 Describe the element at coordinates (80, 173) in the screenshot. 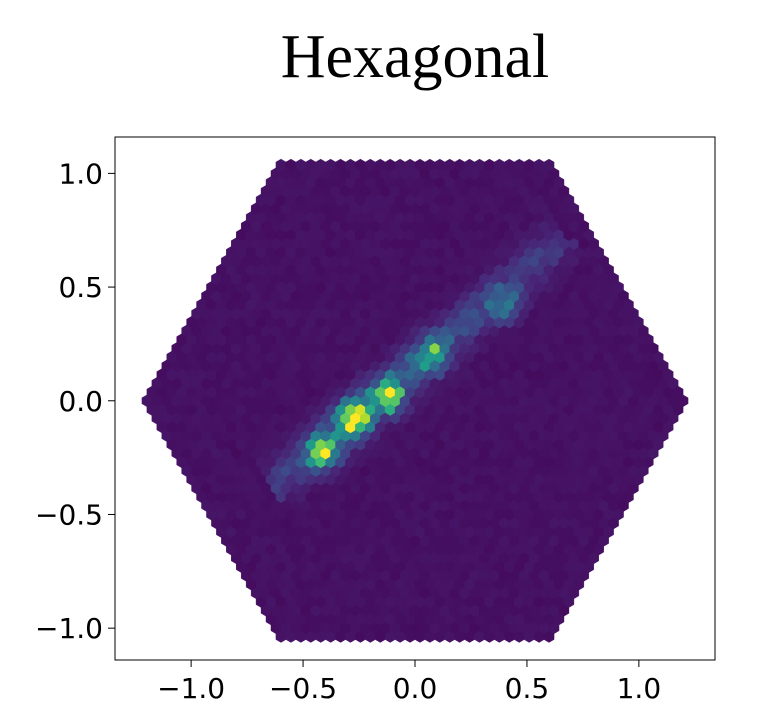

I see `y-tick-label: 1.0` at that location.